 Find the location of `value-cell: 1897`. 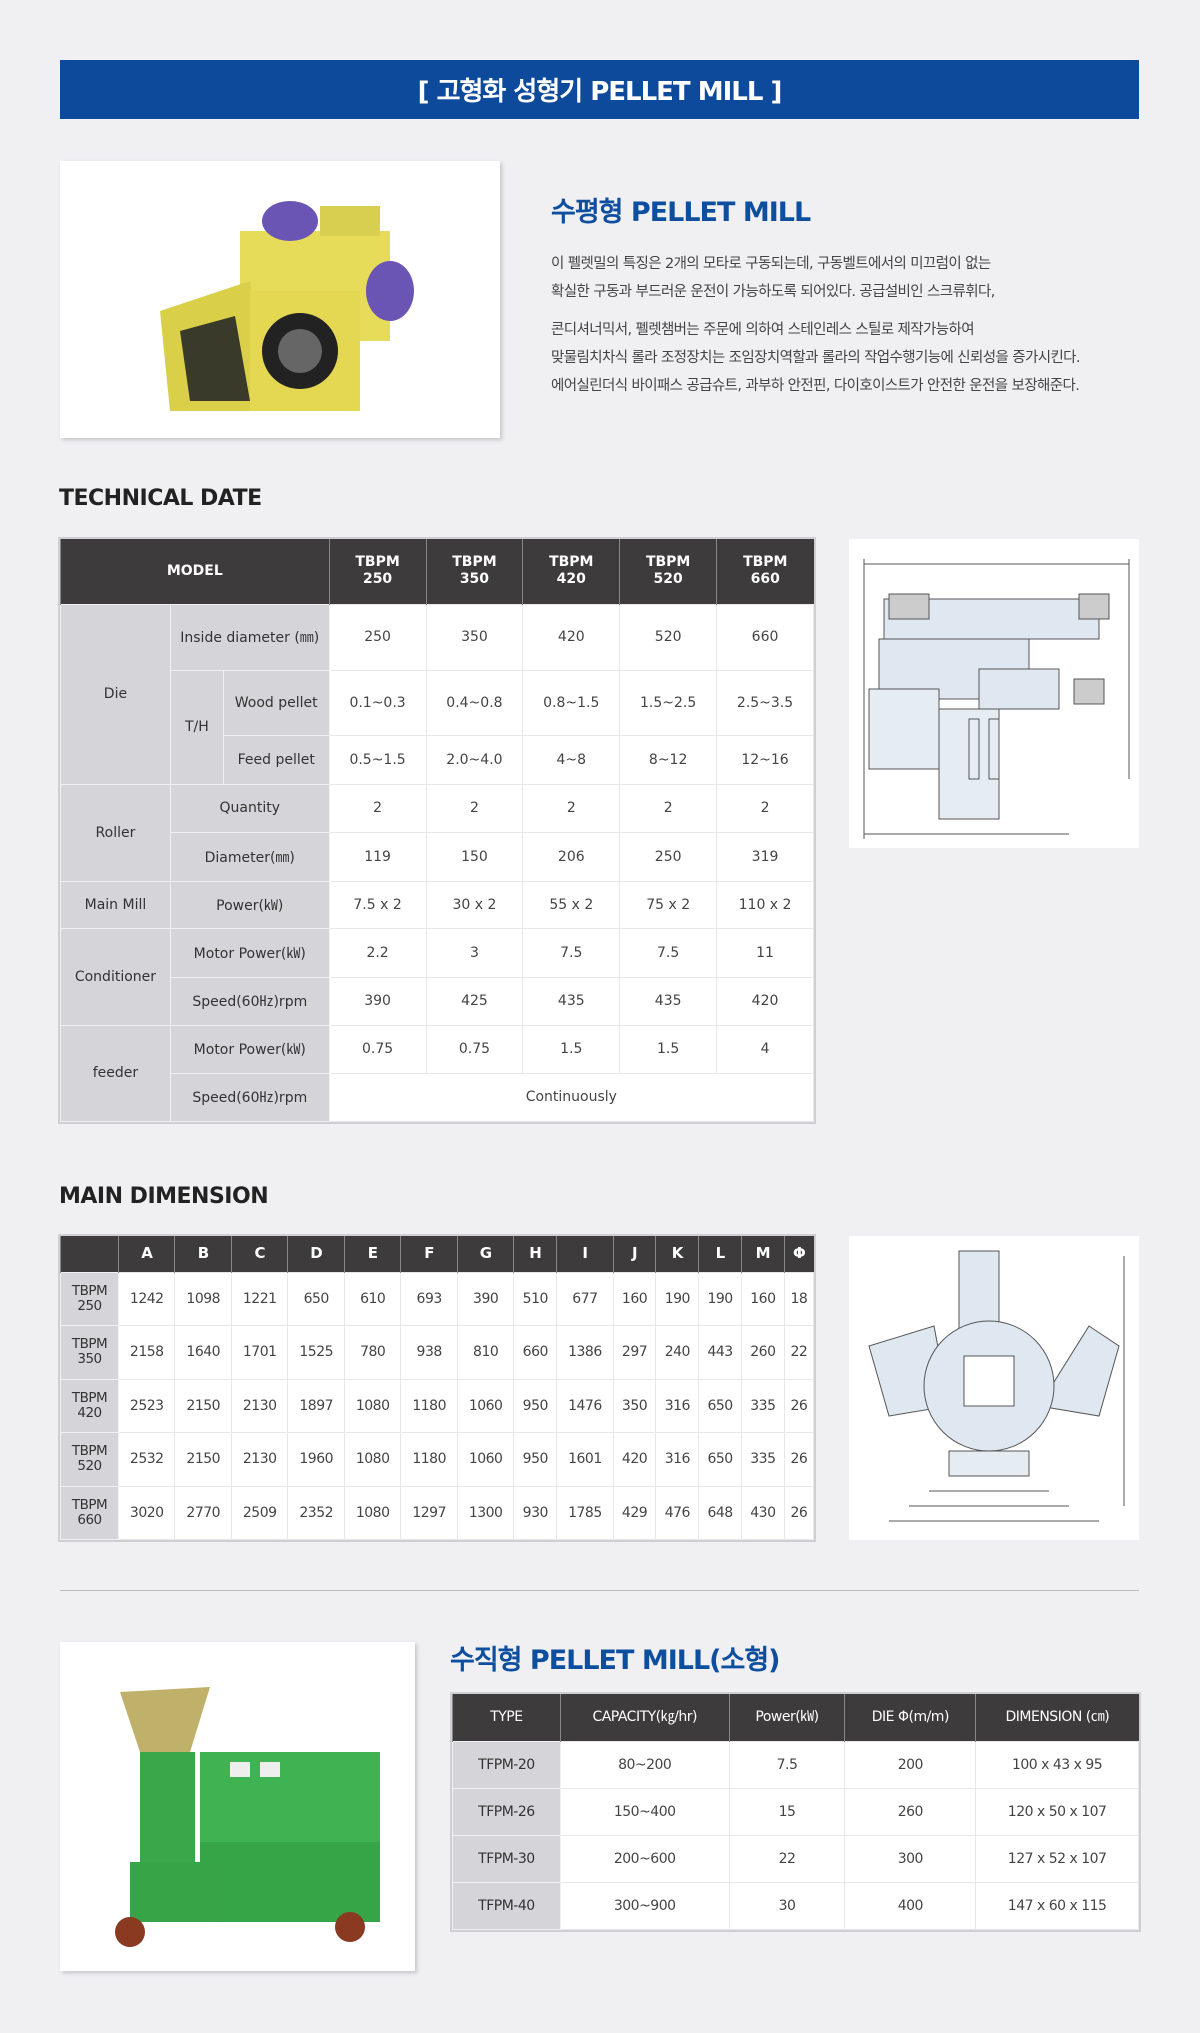

value-cell: 1897 is located at coordinates (316, 1406).